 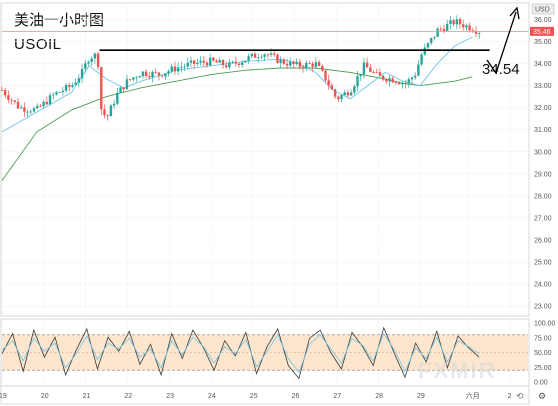 What do you see at coordinates (296, 396) in the screenshot?
I see `x-tick-label: 26` at bounding box center [296, 396].